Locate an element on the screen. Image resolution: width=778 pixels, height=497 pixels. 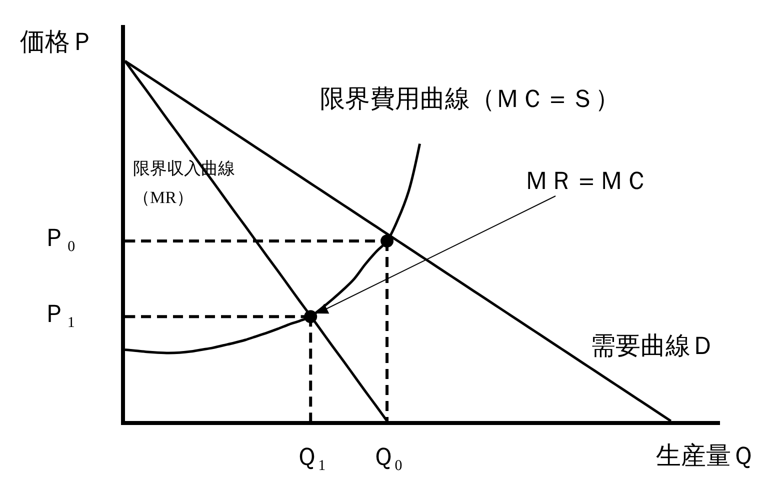
text: 限界費用曲線（ＭＣ＝Ｓ） is located at coordinates (470, 100).